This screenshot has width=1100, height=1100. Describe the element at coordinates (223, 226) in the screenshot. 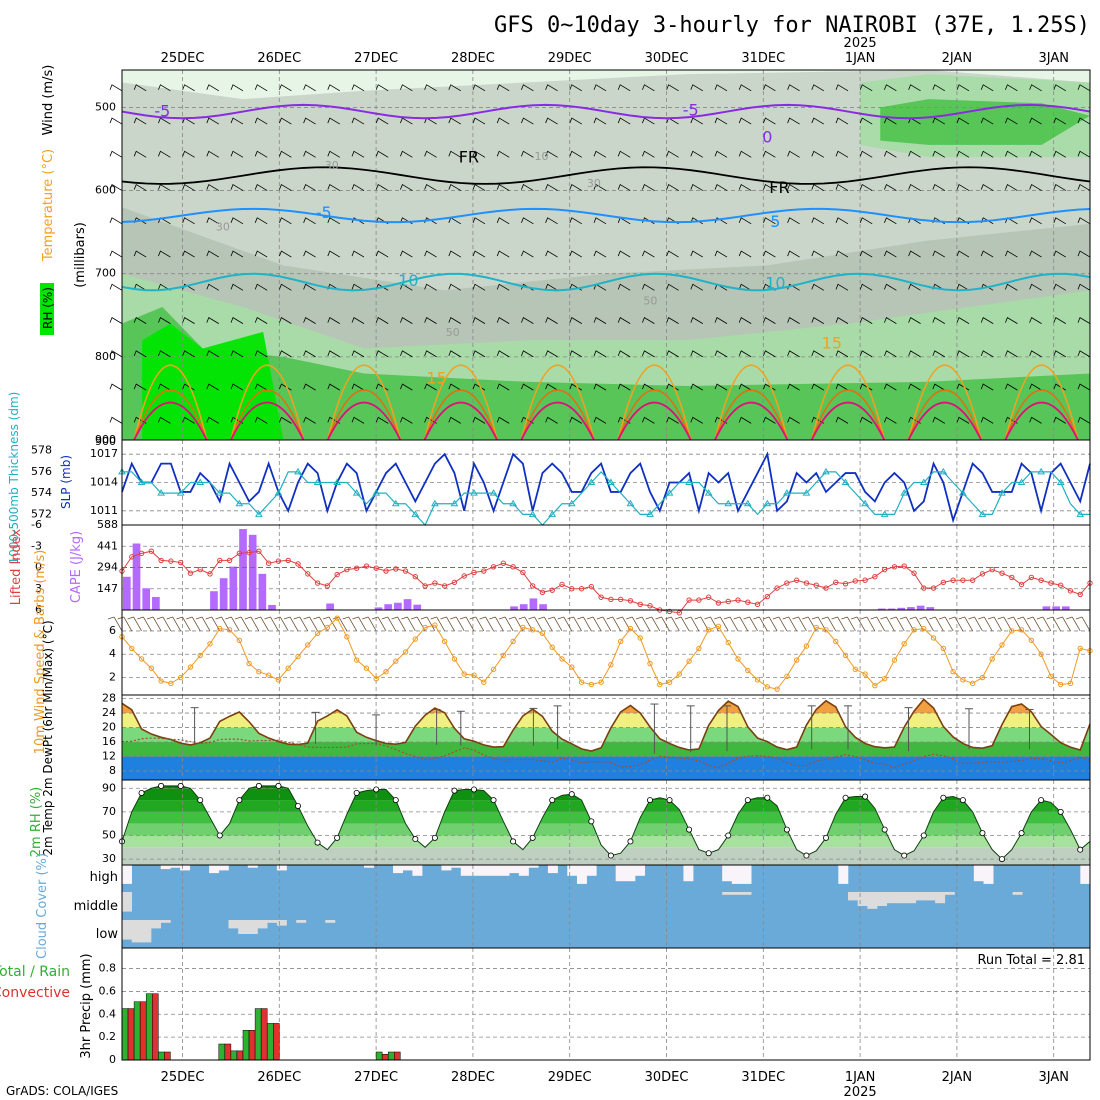

I see `contour-label: 30` at that location.